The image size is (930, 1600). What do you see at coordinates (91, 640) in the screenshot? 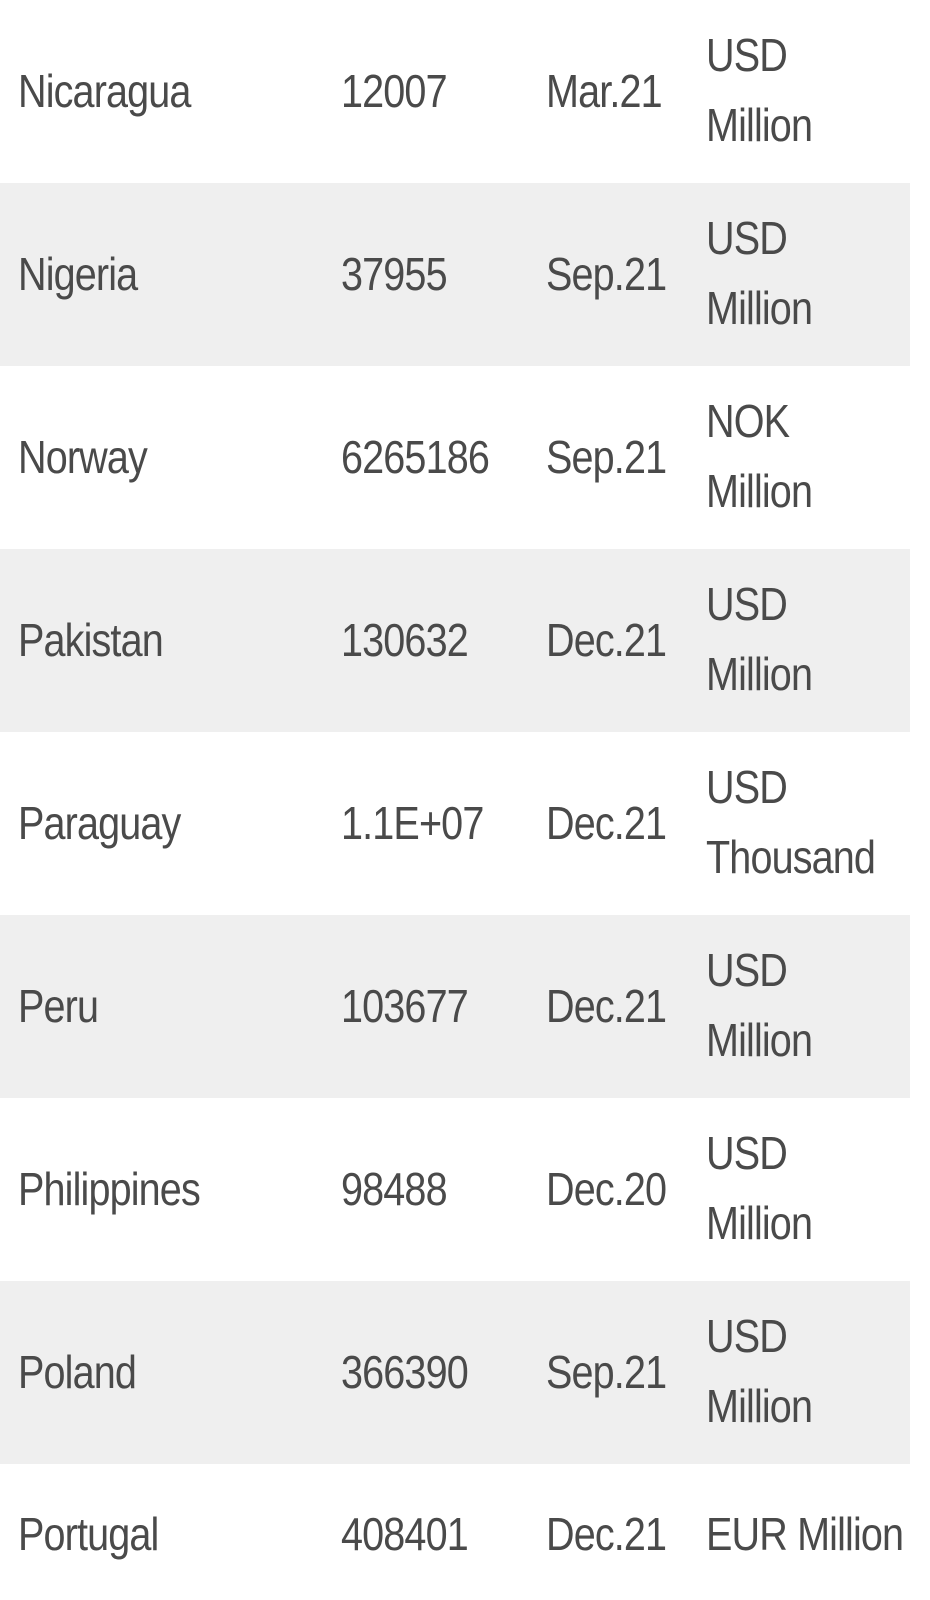
I see `country-cell: Pakistan` at bounding box center [91, 640].